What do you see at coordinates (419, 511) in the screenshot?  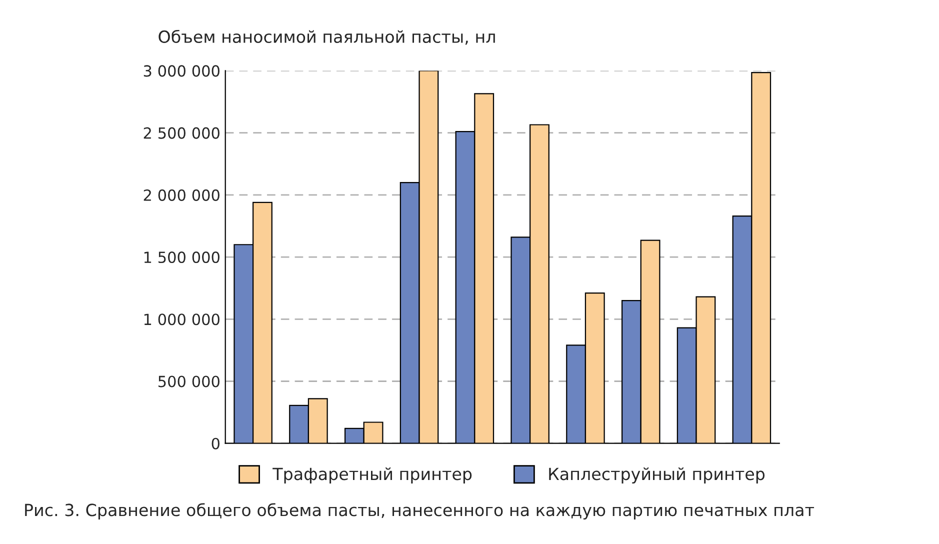 I see `text: Рис. 3. Сравнение общего объема пасты, нанесенного на каждую партию печатных плат` at bounding box center [419, 511].